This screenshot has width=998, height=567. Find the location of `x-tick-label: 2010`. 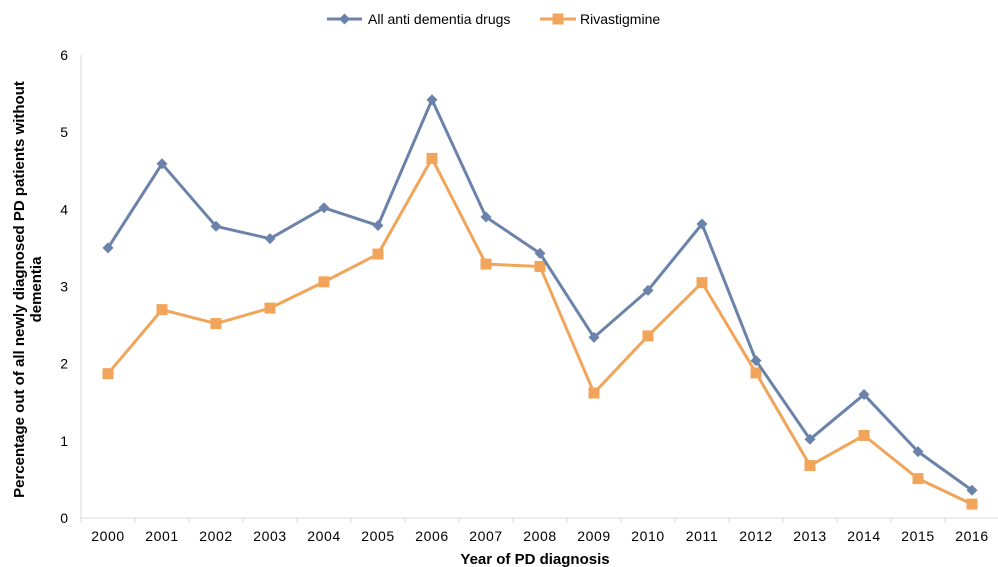

x-tick-label: 2010 is located at coordinates (648, 536).